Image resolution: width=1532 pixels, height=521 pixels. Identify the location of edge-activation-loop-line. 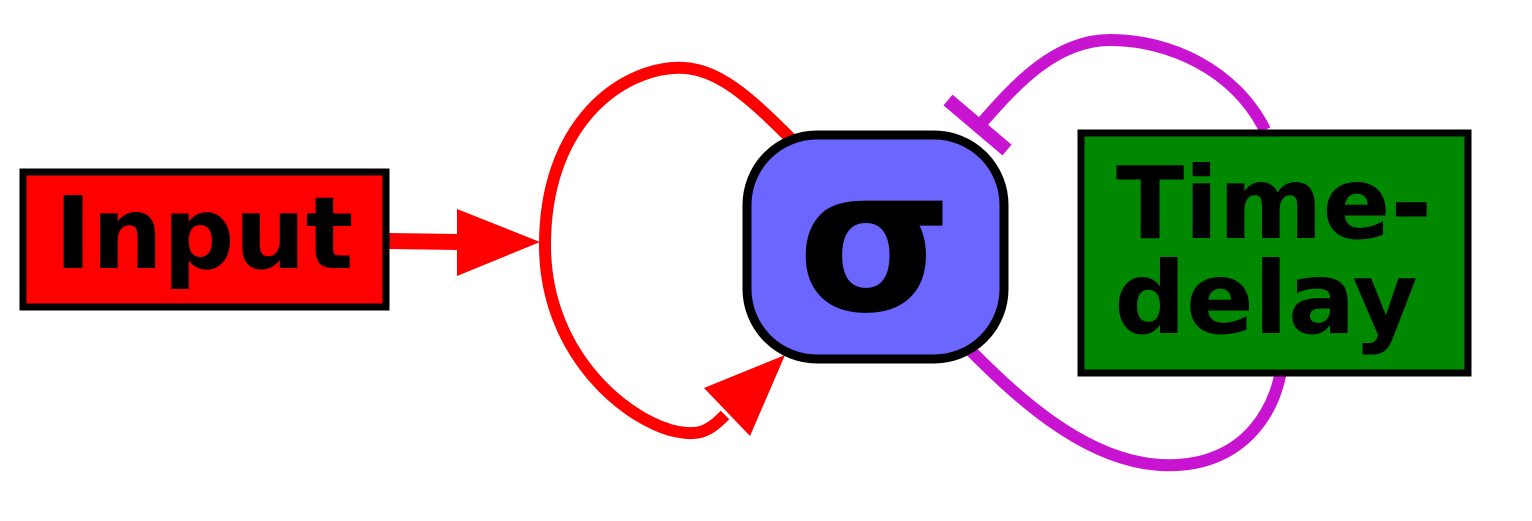
(667, 250).